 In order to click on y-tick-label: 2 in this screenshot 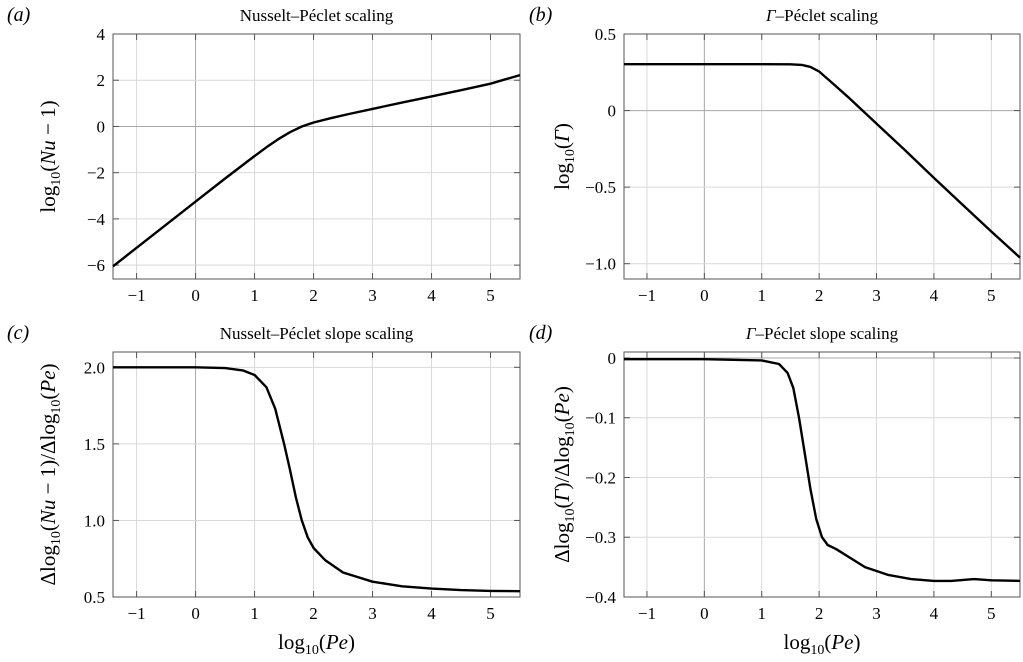, I will do `click(101, 80)`.